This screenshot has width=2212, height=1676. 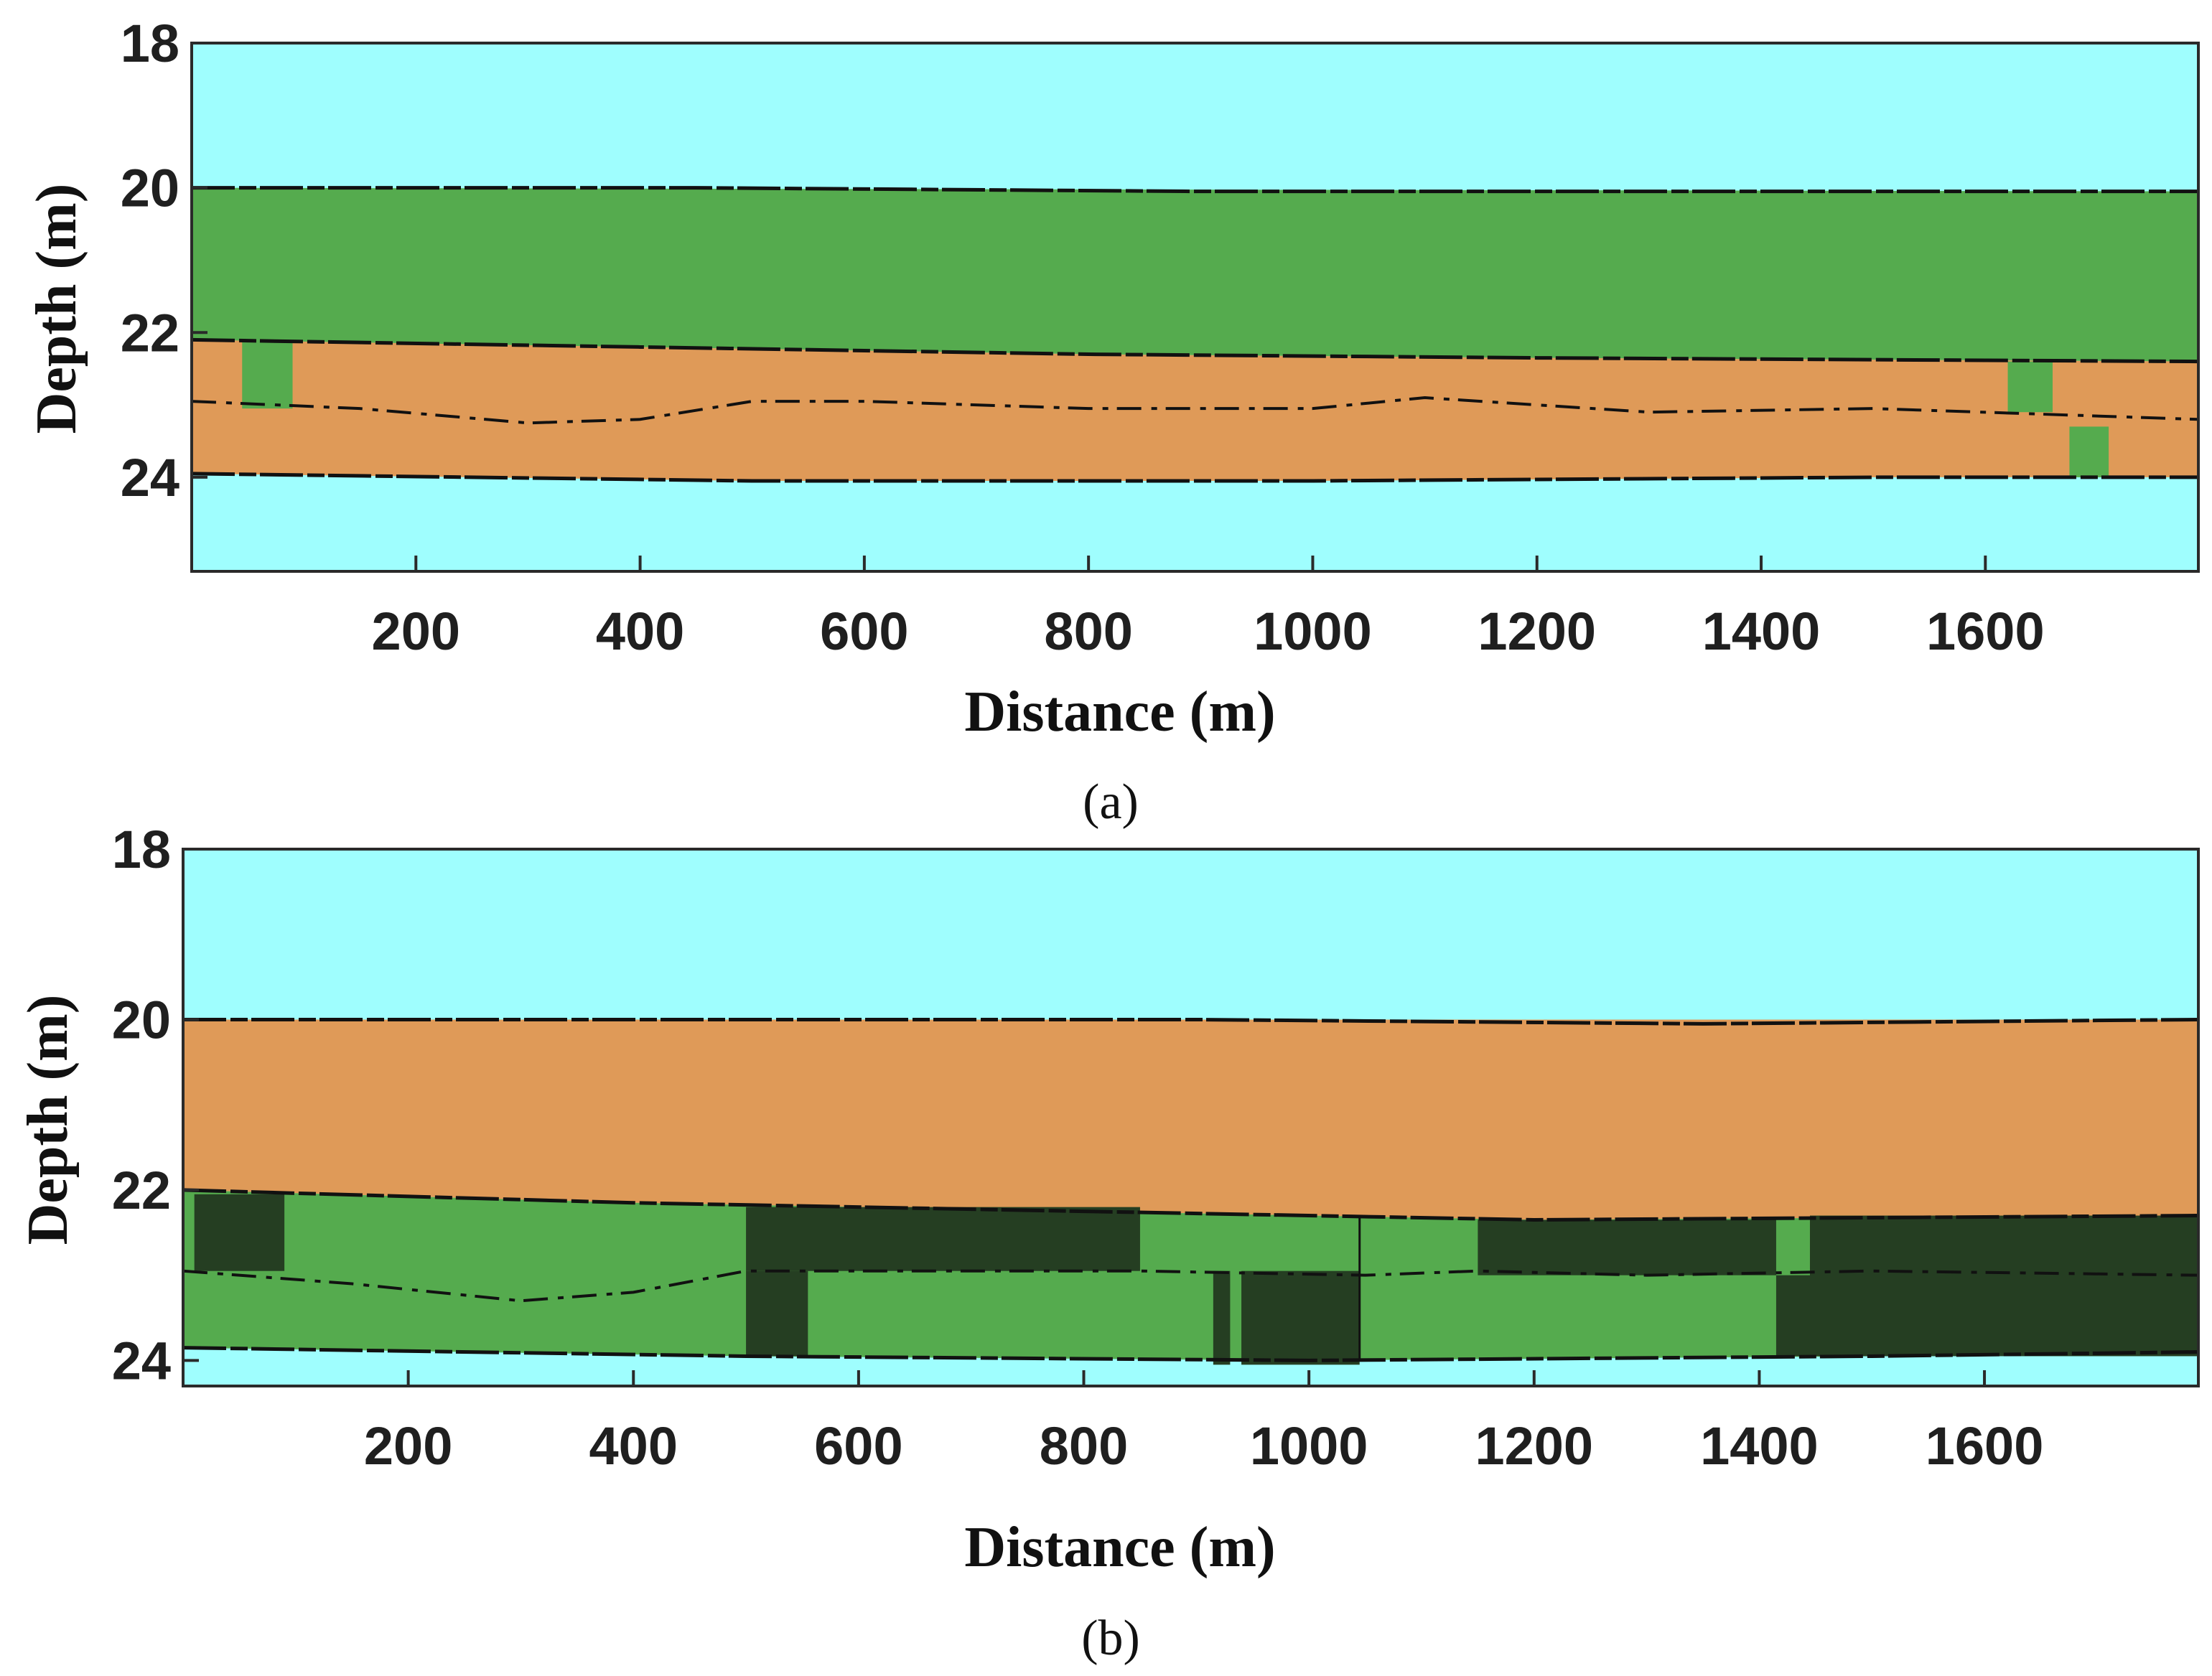 I want to click on panel-a-ylabel: Depth (m), so click(x=56, y=309).